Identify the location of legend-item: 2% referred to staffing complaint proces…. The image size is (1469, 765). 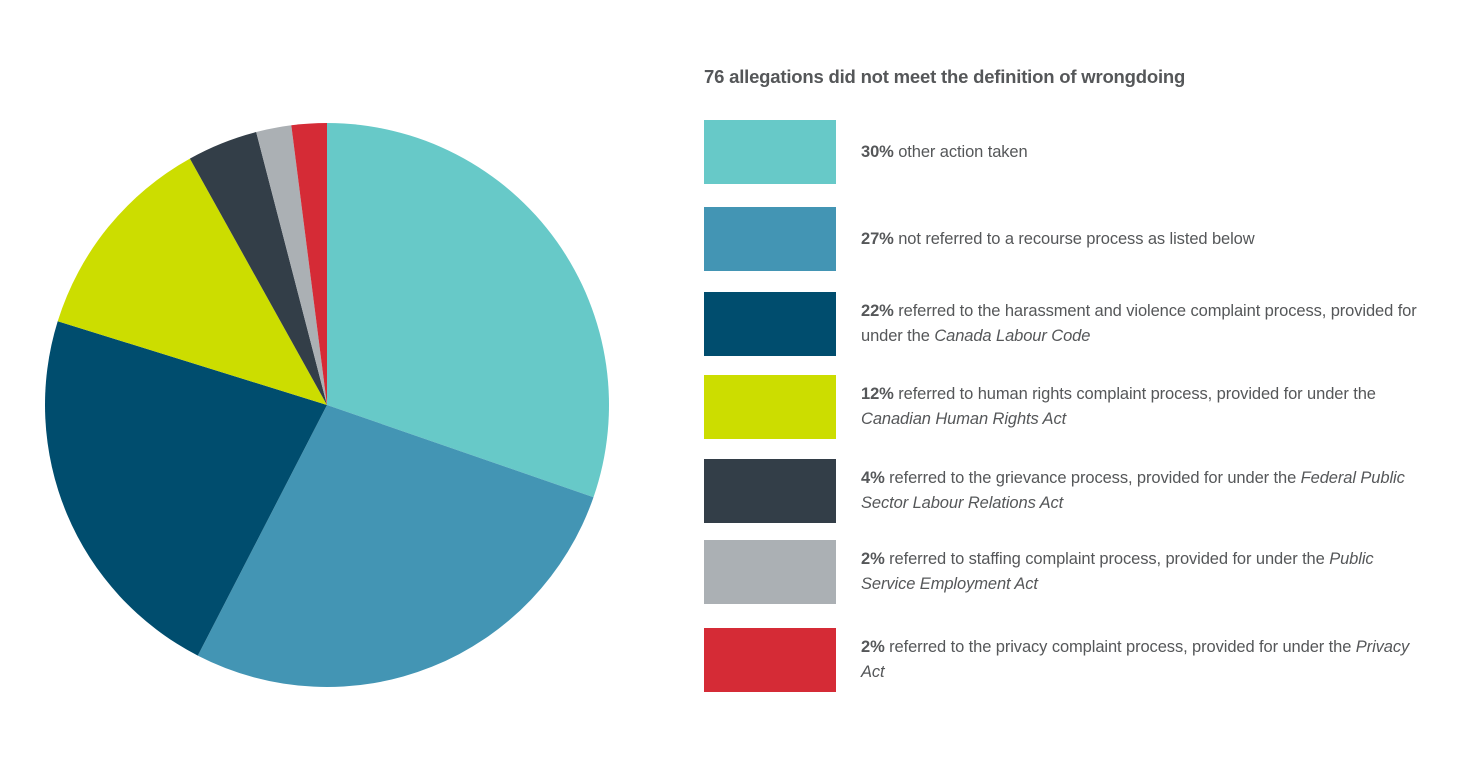
(1064, 572).